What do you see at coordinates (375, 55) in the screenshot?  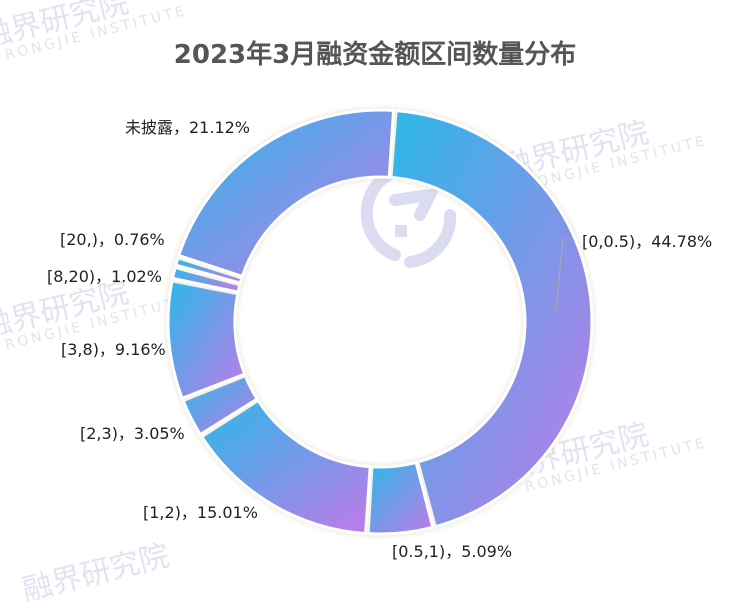 I see `chart-title: 2023年3月融资金额区间数量分布` at bounding box center [375, 55].